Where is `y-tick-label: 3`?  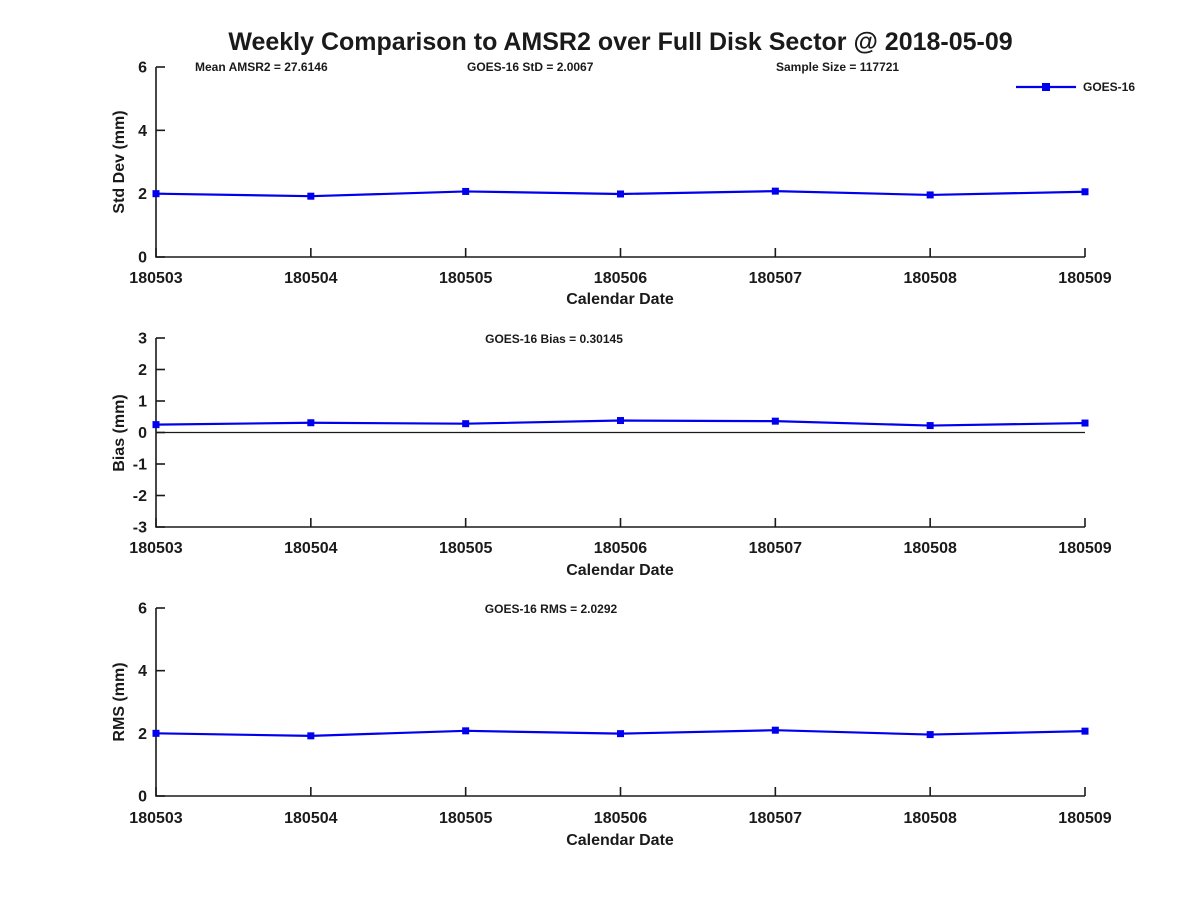
y-tick-label: 3 is located at coordinates (142, 339).